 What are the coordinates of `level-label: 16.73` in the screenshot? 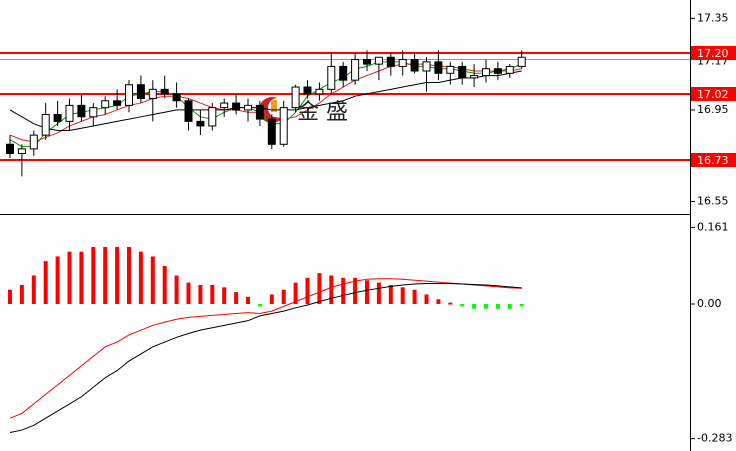 It's located at (713, 160).